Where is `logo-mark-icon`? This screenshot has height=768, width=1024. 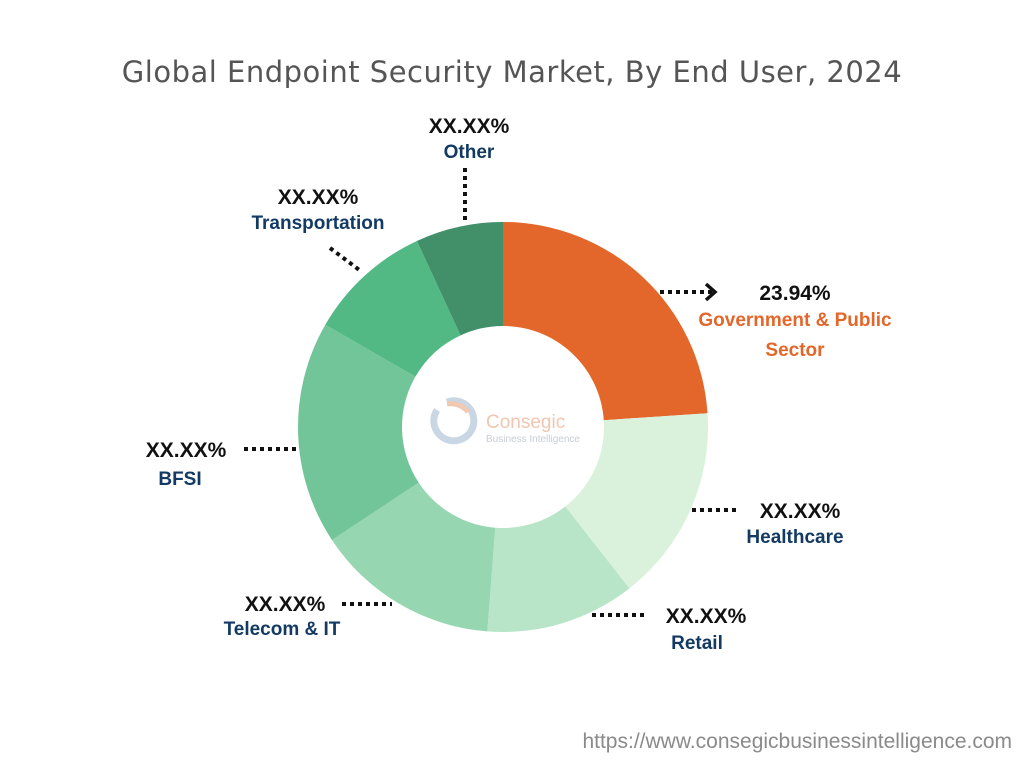 logo-mark-icon is located at coordinates (454, 421).